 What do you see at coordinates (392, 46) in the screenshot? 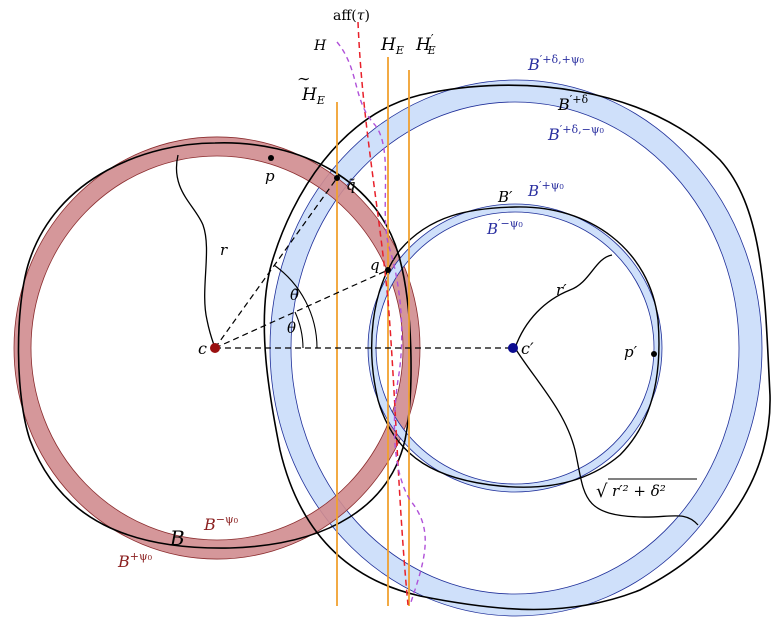
I see `label-h-e: HE` at bounding box center [392, 46].